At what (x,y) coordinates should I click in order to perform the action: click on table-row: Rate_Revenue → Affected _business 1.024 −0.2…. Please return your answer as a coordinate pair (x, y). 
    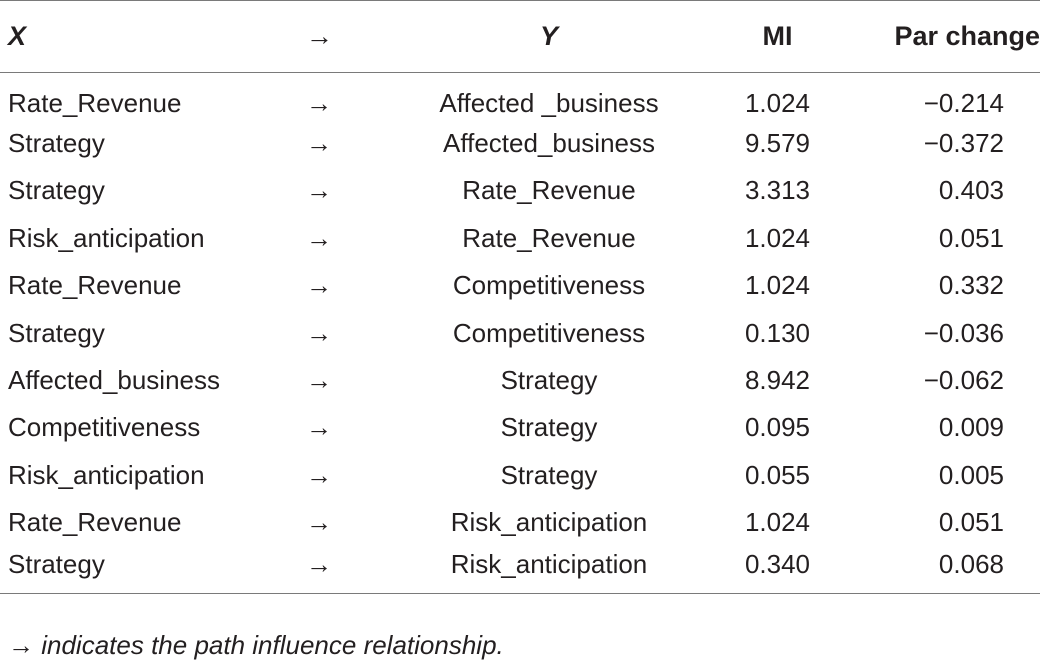
    Looking at the image, I should click on (520, 96).